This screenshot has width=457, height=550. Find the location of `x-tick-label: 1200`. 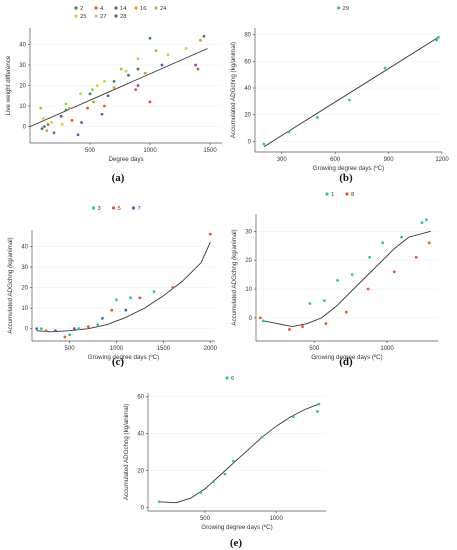

x-tick-label: 1200 is located at coordinates (442, 160).